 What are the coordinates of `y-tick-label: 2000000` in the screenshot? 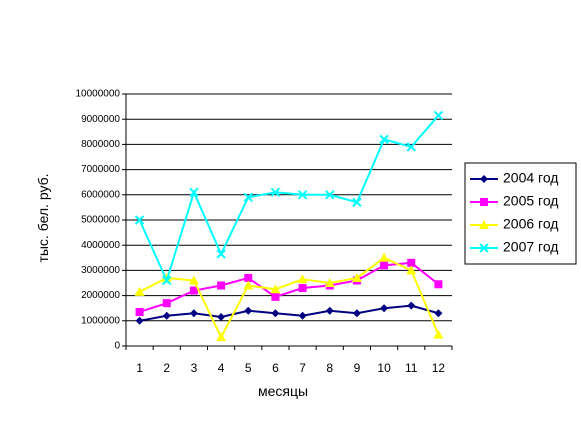 It's located at (100, 295).